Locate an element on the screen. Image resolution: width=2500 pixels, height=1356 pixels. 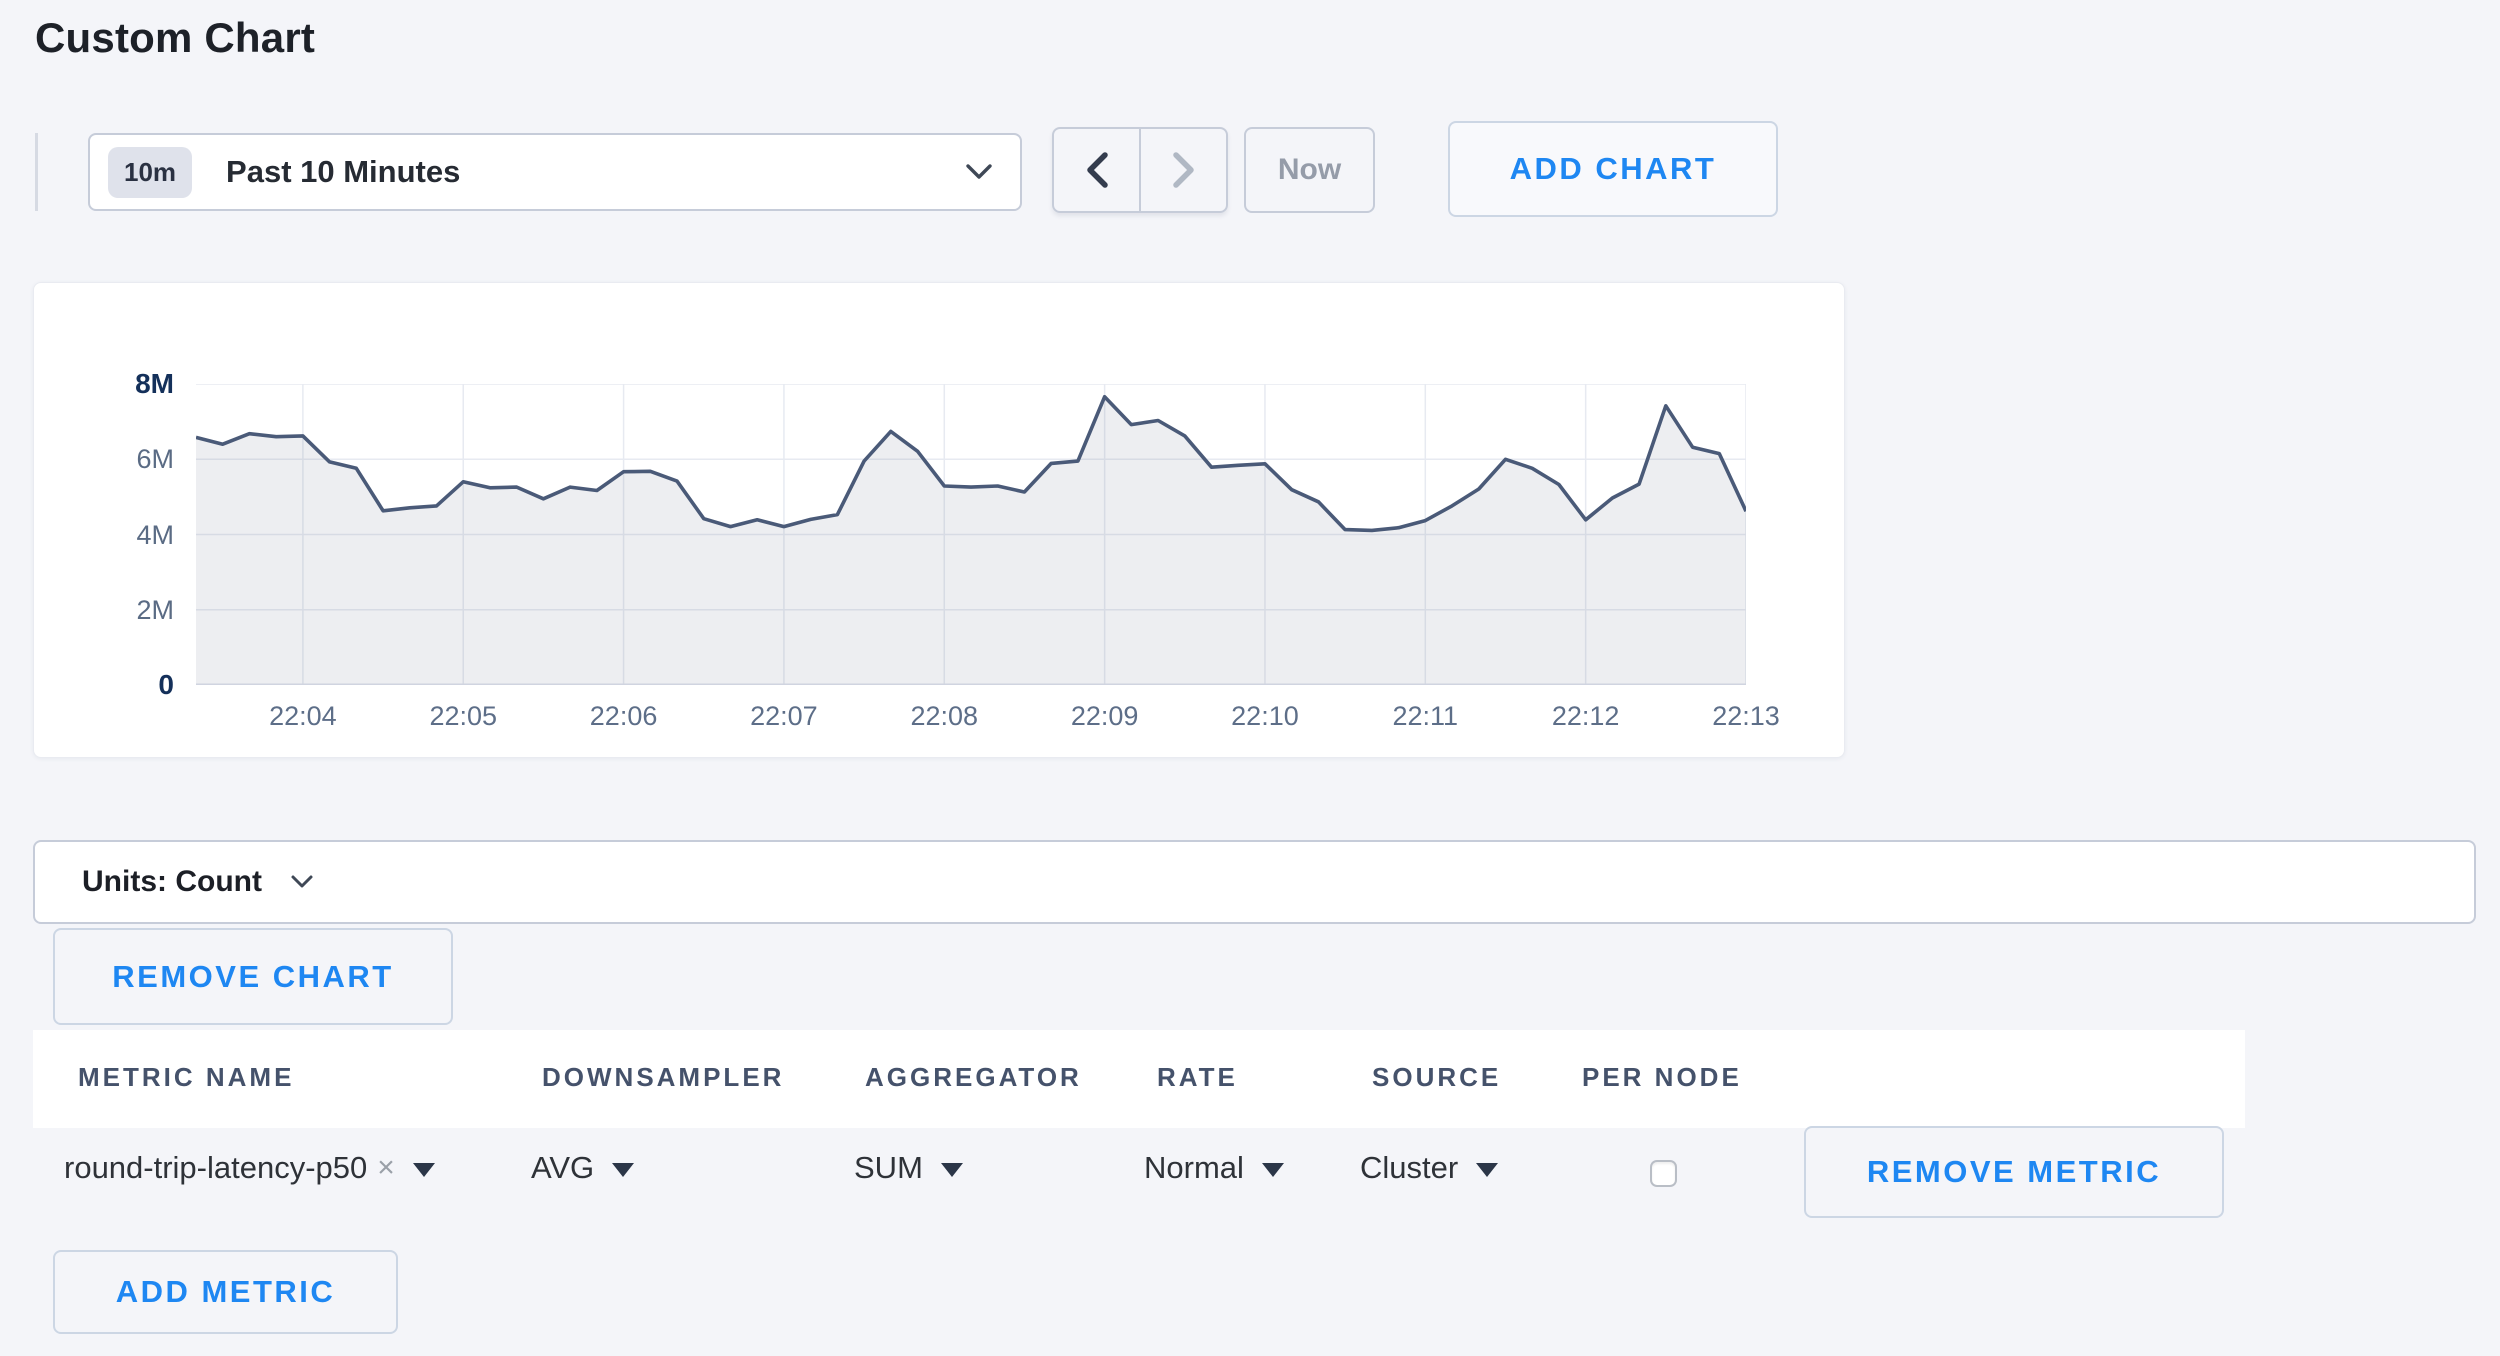
x-tick-label: 22:11 is located at coordinates (1425, 716).